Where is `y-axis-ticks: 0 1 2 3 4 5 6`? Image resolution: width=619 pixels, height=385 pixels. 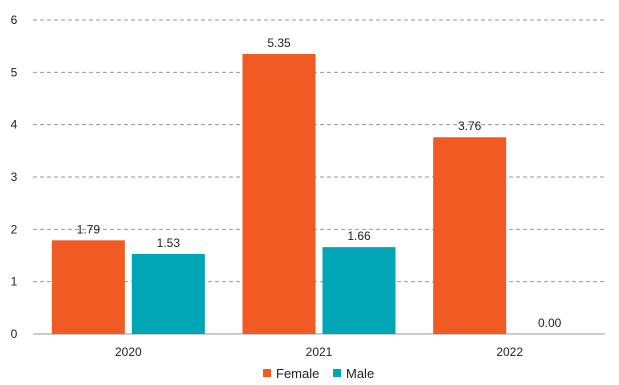
y-axis-ticks: 0 1 2 3 4 5 6 is located at coordinates (14, 177).